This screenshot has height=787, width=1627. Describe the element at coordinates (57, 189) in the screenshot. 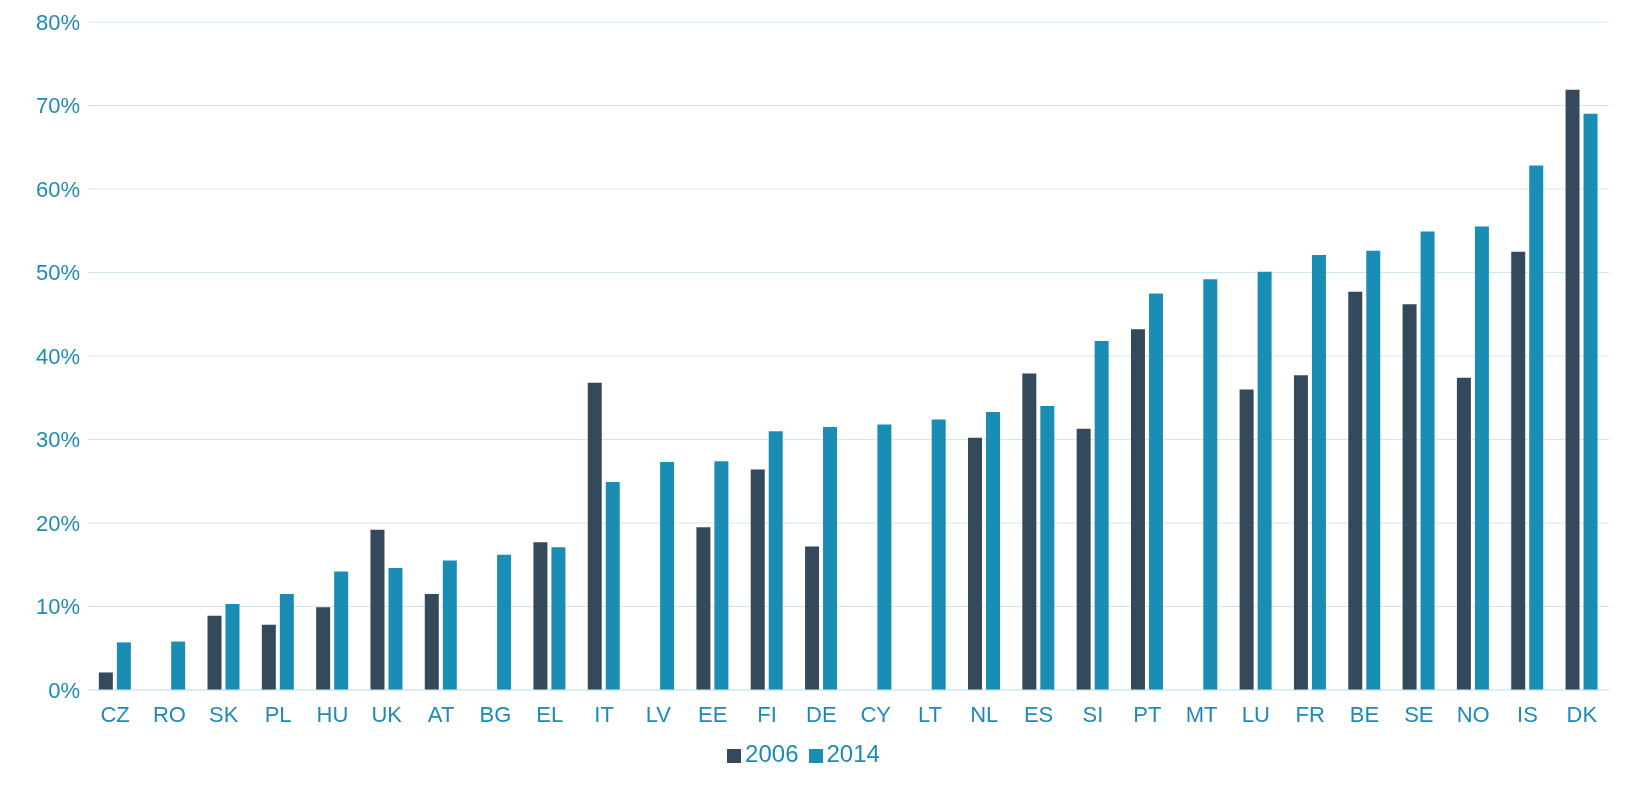

I see `y-tick-label: 60%` at that location.